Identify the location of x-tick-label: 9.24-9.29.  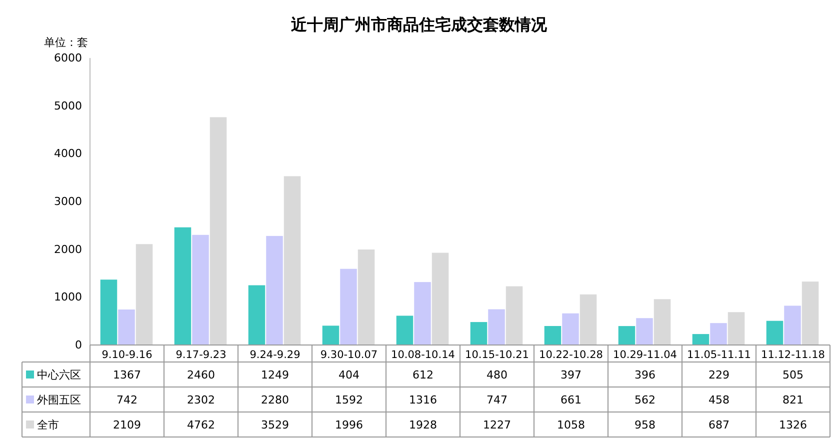
(275, 355).